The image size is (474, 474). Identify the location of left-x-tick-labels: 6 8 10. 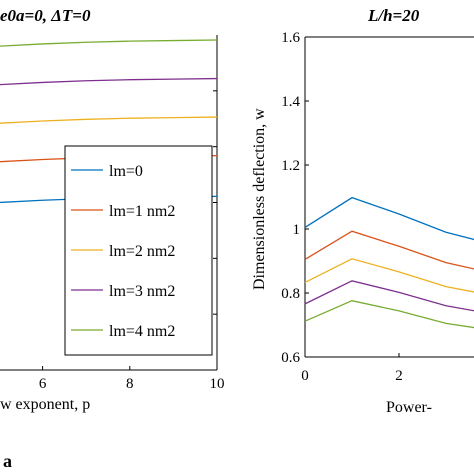
(132, 384).